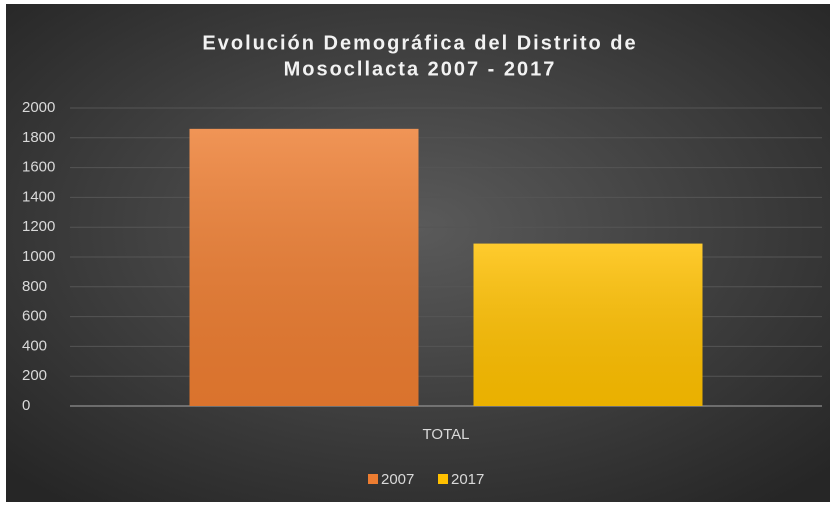  Describe the element at coordinates (467, 479) in the screenshot. I see `legend-label: 2017` at that location.